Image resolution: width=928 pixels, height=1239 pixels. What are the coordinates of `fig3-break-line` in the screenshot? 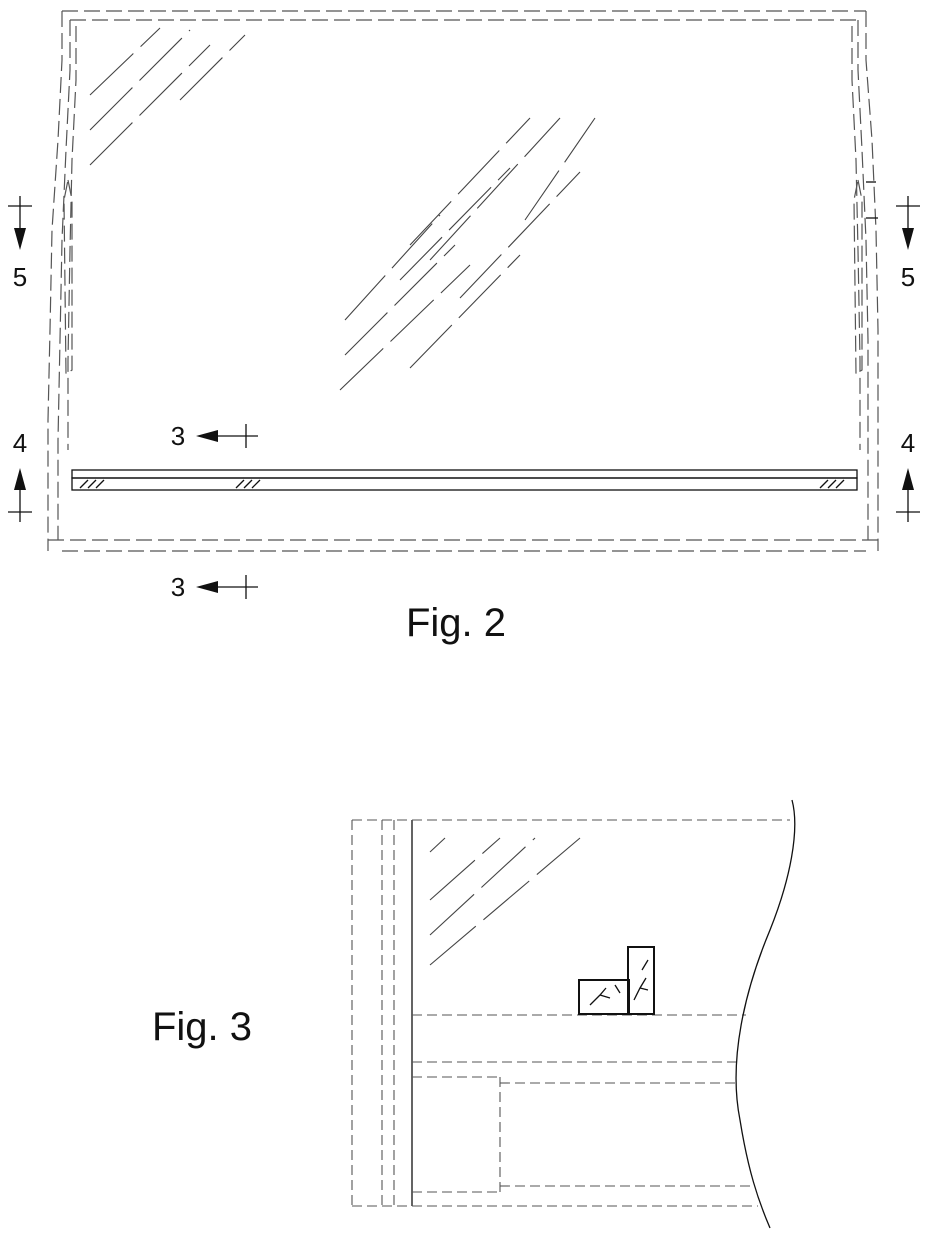 It's located at (765, 1014).